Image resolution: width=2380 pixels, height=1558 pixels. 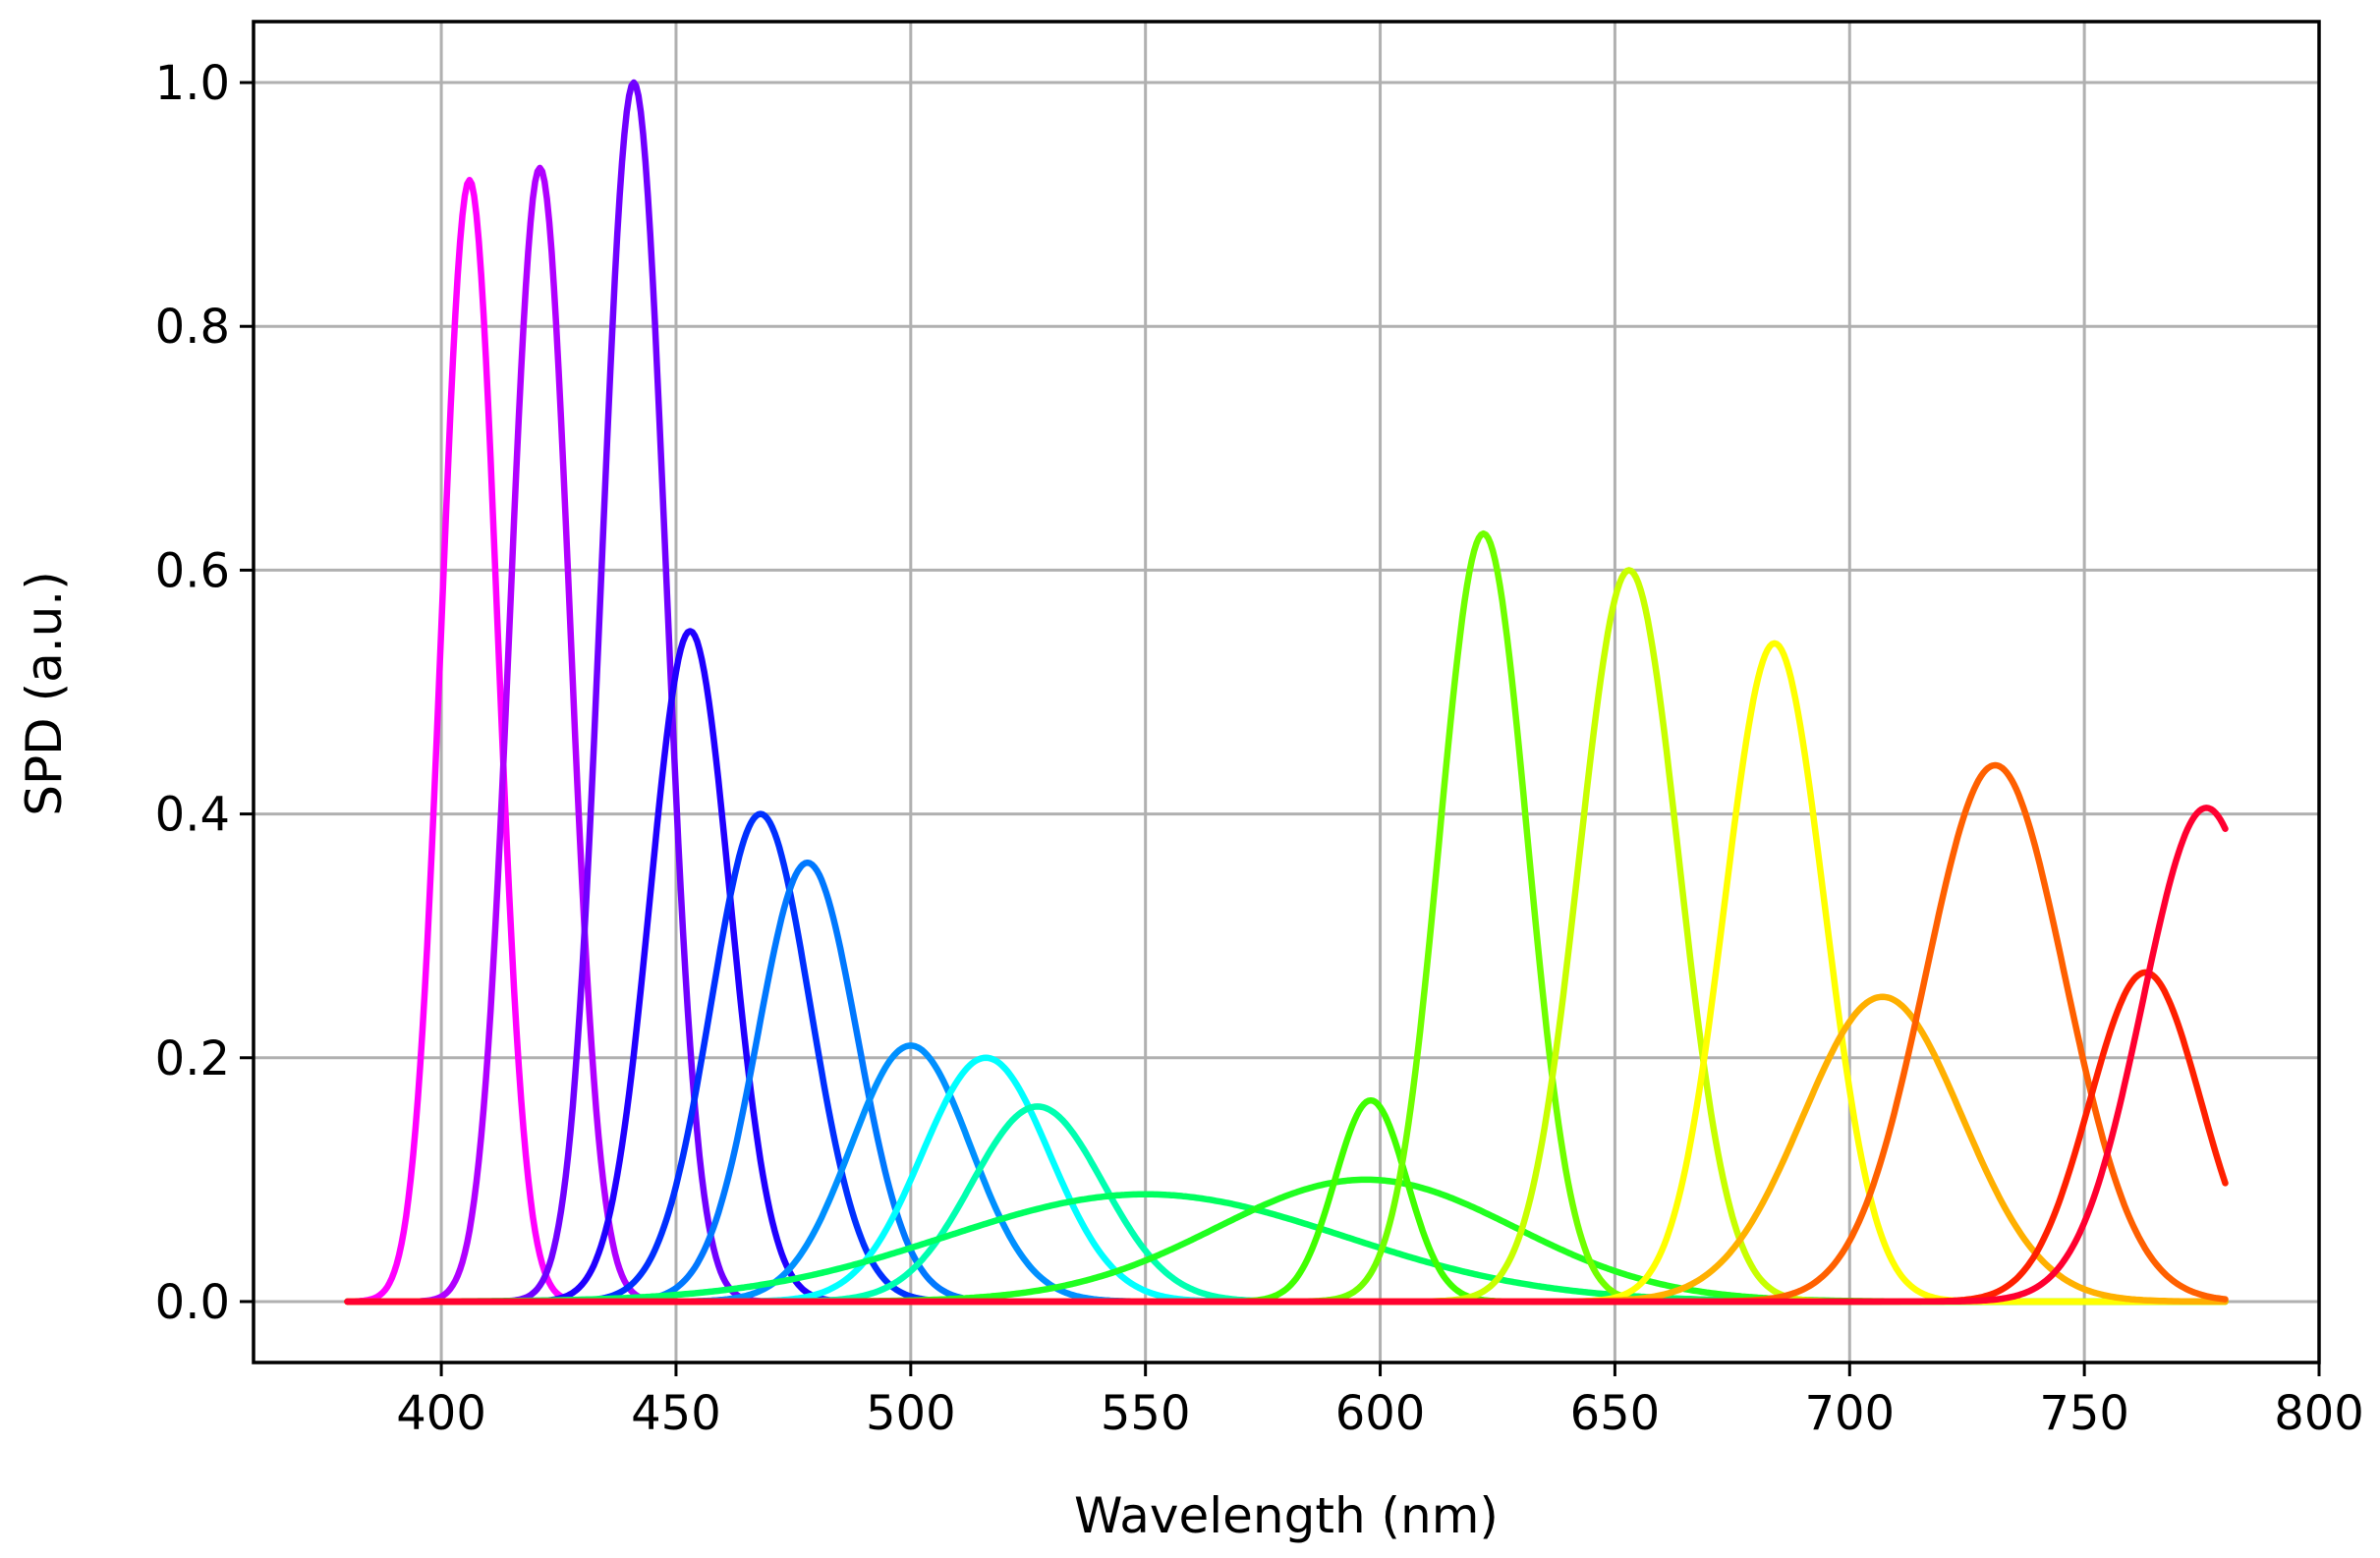 What do you see at coordinates (1286, 1515) in the screenshot?
I see `x-axis-label: Wavelength (nm)` at bounding box center [1286, 1515].